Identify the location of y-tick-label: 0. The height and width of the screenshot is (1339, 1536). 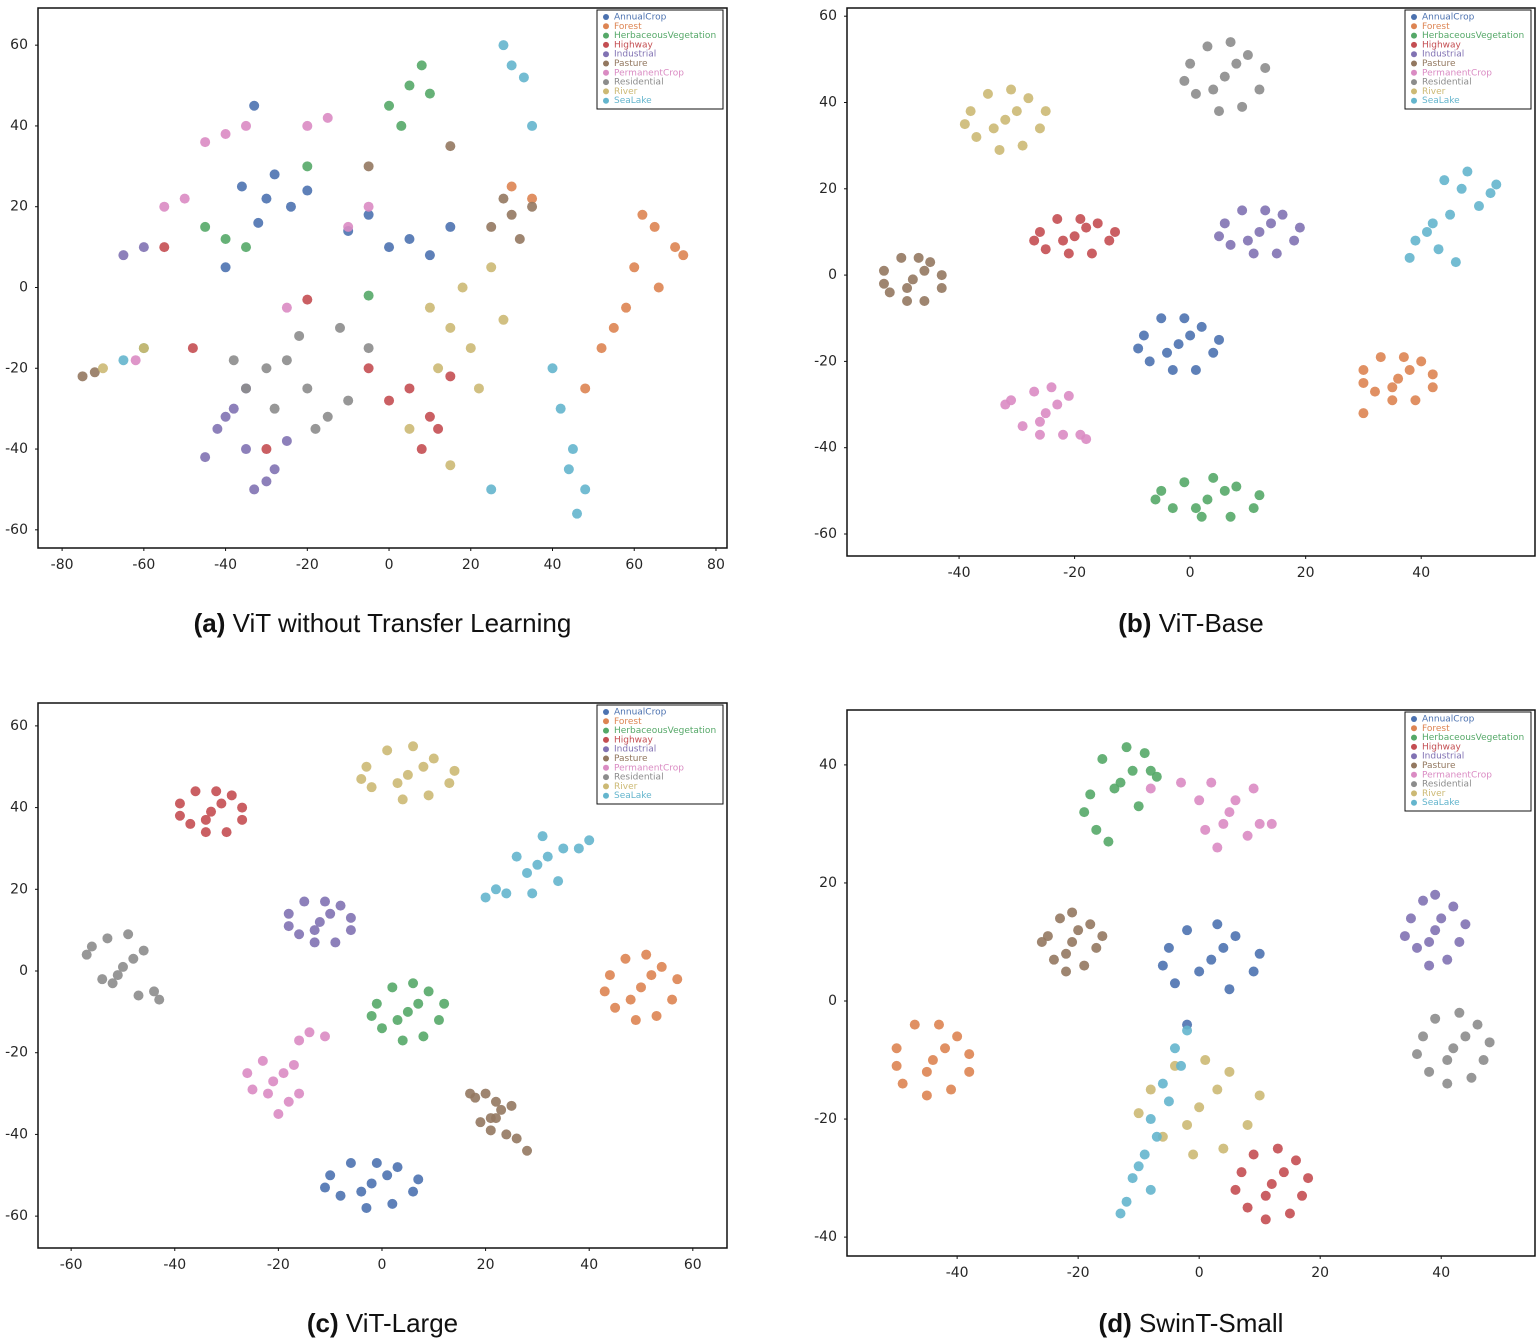
(23, 287).